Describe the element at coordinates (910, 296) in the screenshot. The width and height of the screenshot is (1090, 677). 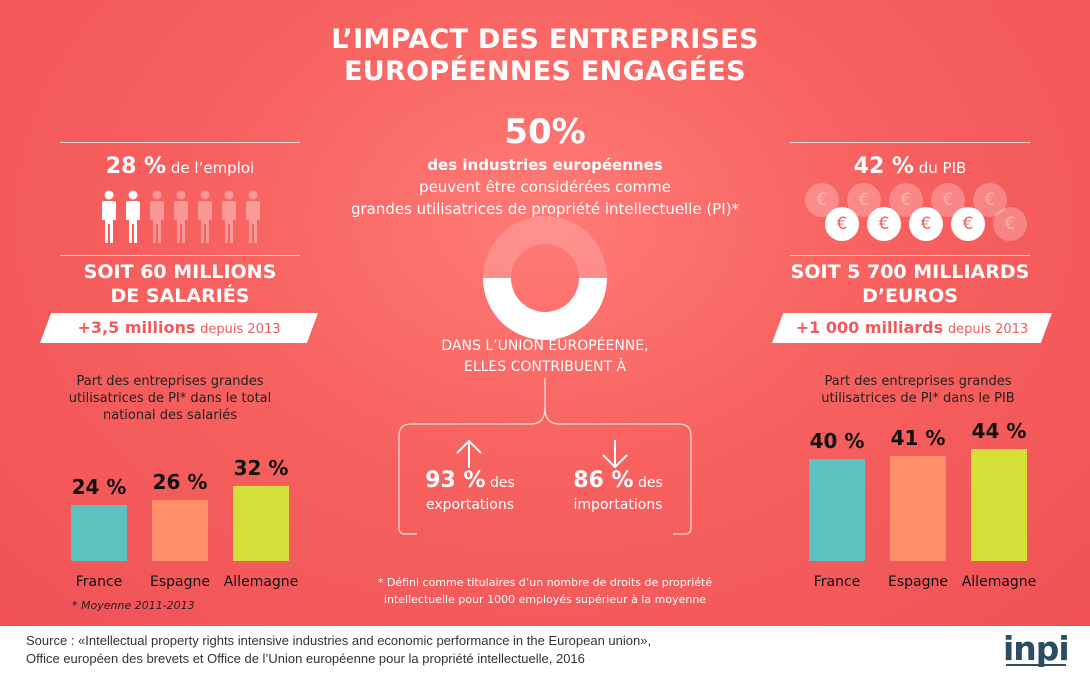
I see `right-big-line-2: D’EUROS` at that location.